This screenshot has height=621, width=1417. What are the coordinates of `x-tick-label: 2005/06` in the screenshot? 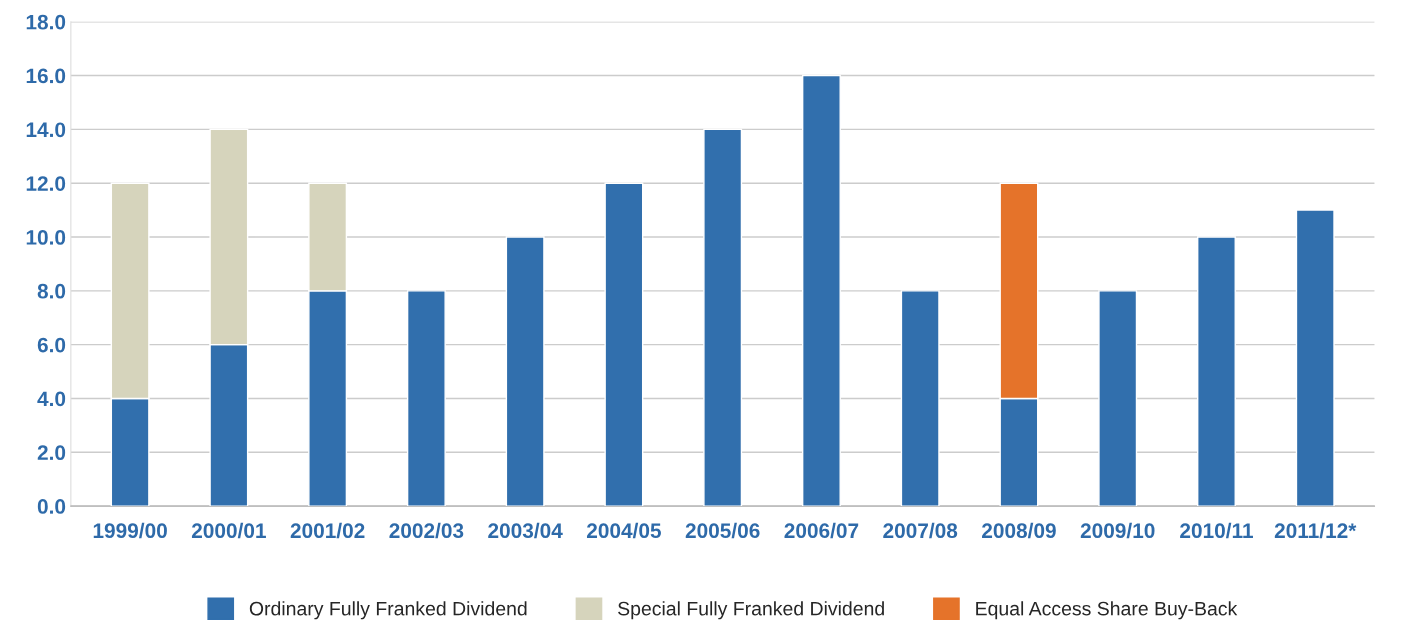 It's located at (722, 530).